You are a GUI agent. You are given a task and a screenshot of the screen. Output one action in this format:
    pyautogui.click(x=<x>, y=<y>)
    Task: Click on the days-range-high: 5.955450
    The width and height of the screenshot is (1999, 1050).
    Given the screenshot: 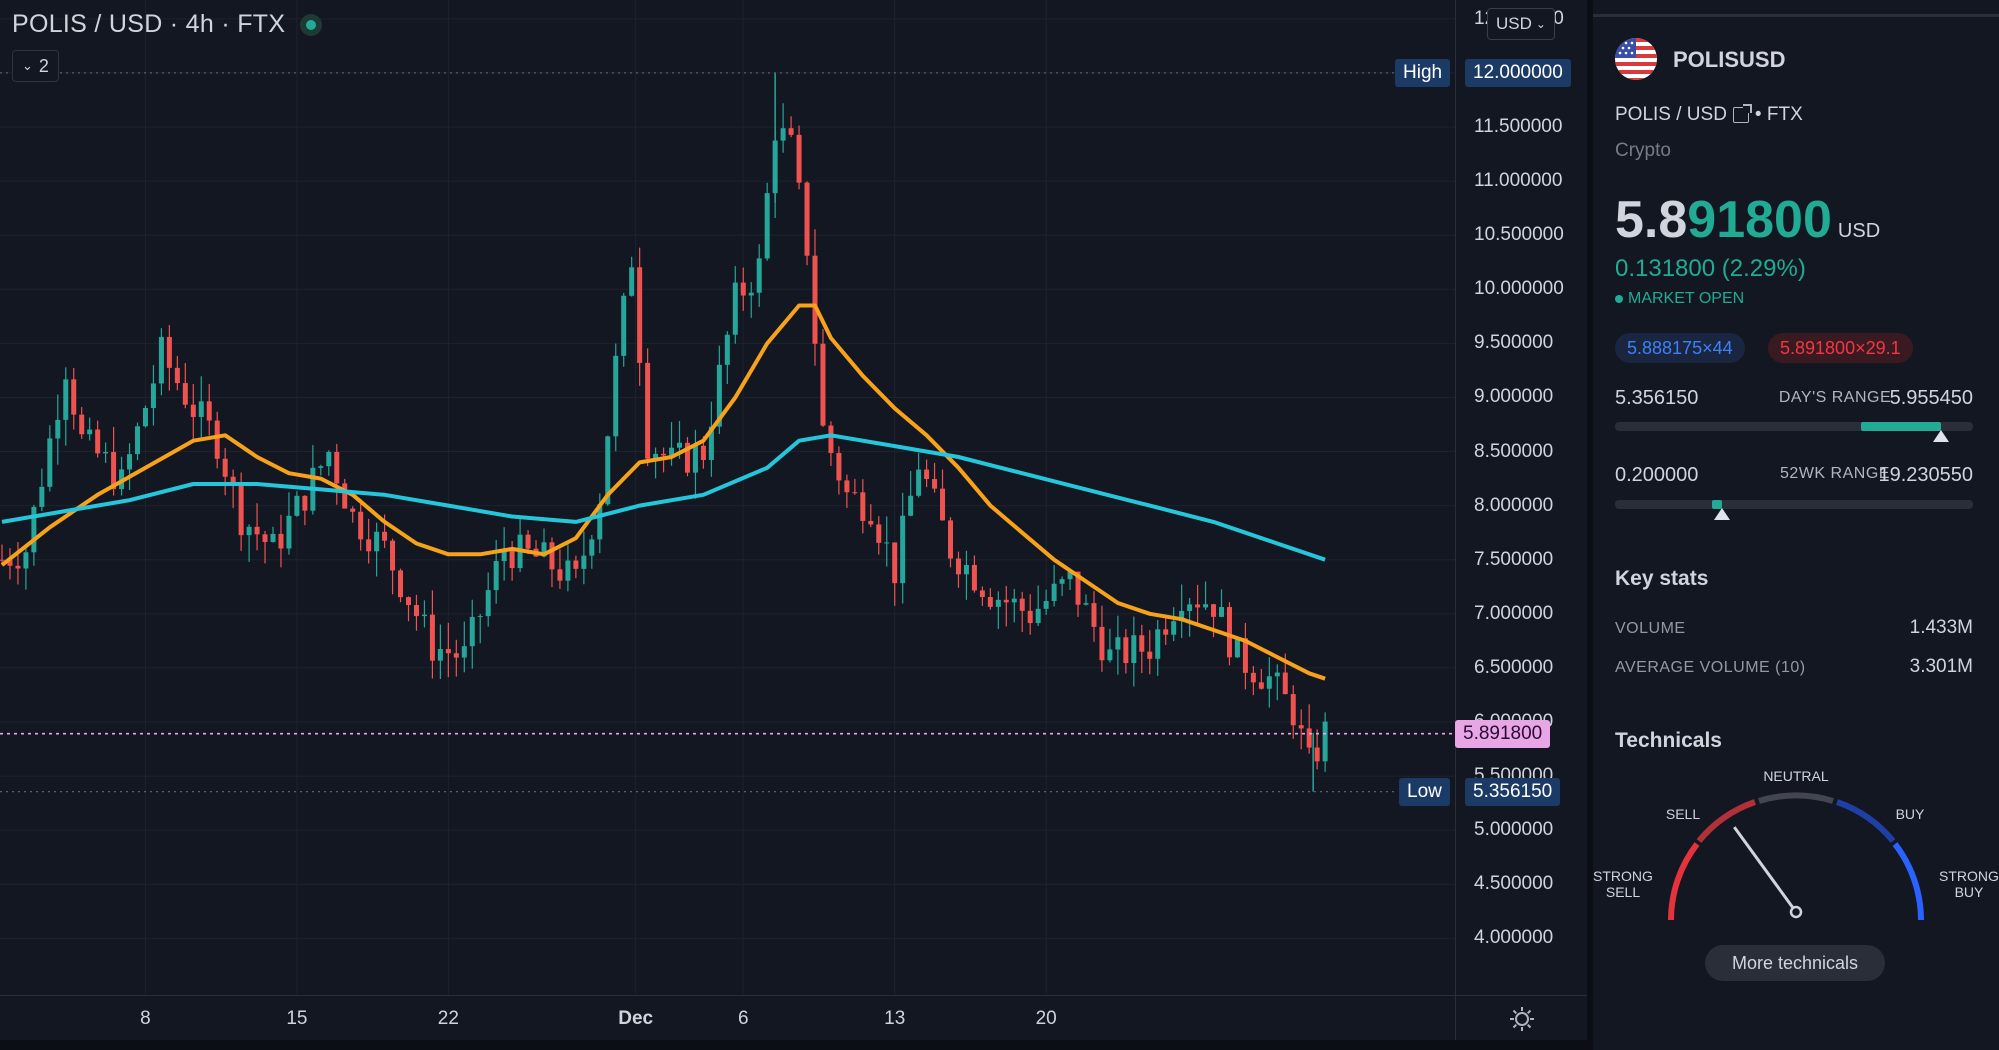 What is the action you would take?
    pyautogui.click(x=1931, y=398)
    